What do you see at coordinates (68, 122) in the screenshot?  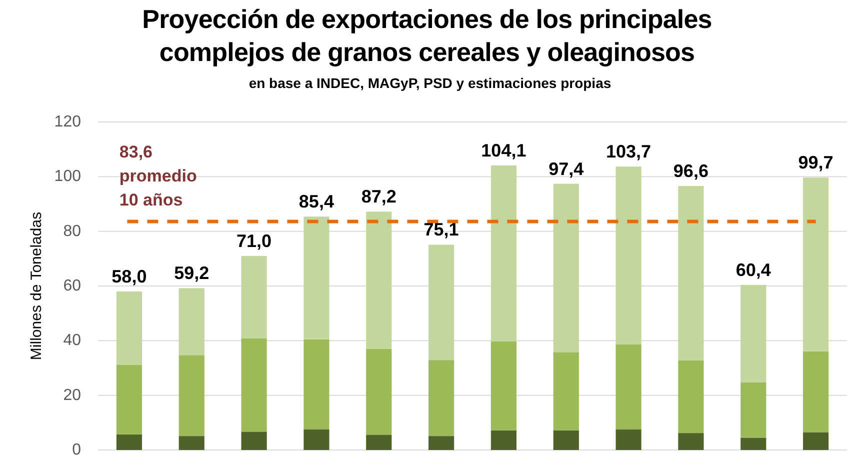 I see `y-tick-label: 120` at bounding box center [68, 122].